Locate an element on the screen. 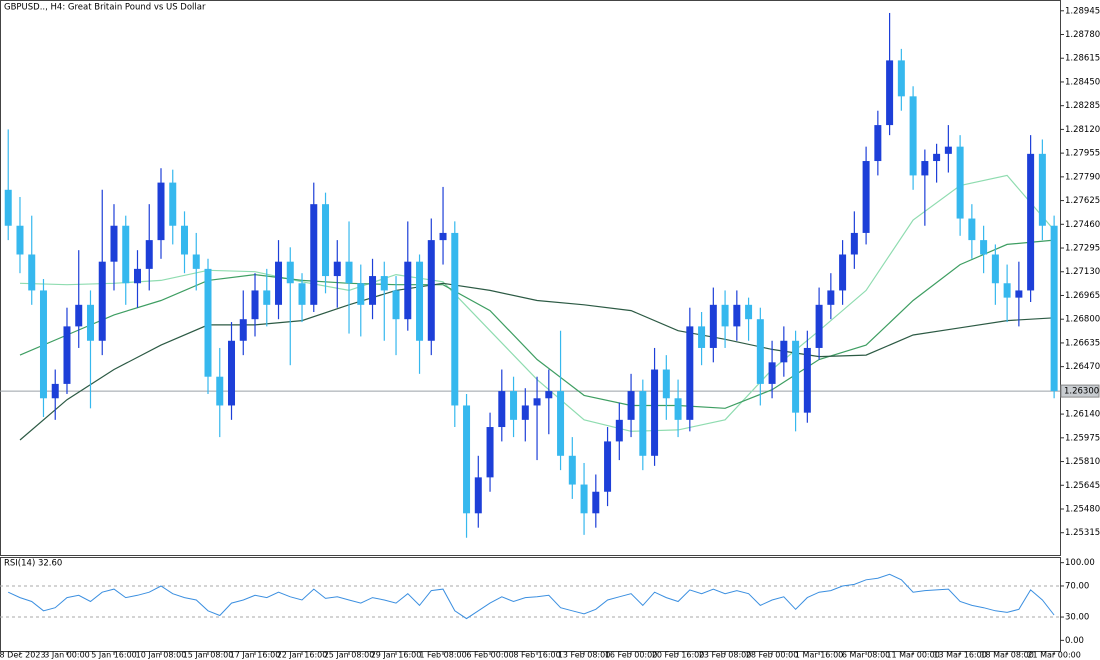  y-tick-label: 1.28780 is located at coordinates (1082, 35).